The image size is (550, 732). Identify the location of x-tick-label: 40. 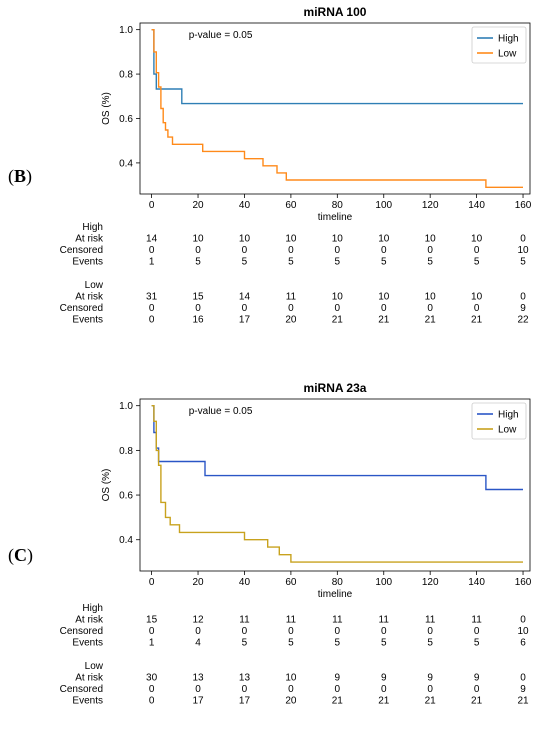
(245, 205).